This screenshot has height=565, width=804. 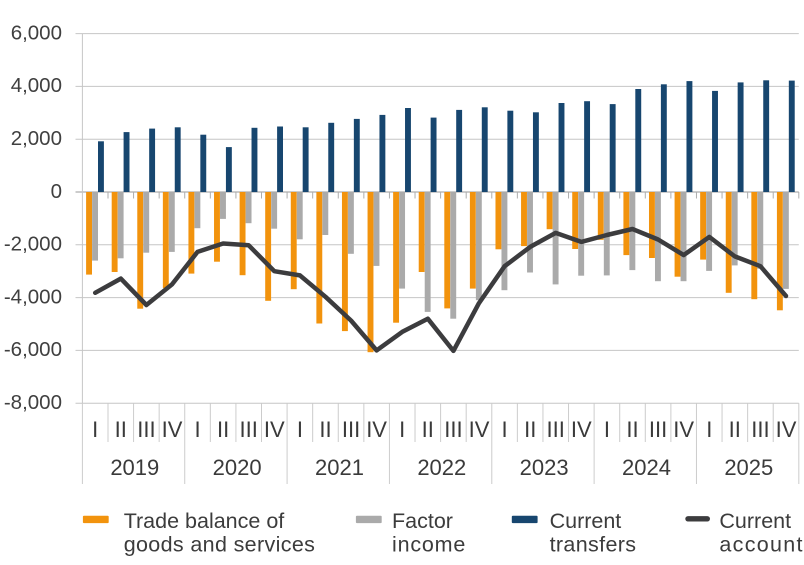 I want to click on svg-text: 2024, so click(x=646, y=467).